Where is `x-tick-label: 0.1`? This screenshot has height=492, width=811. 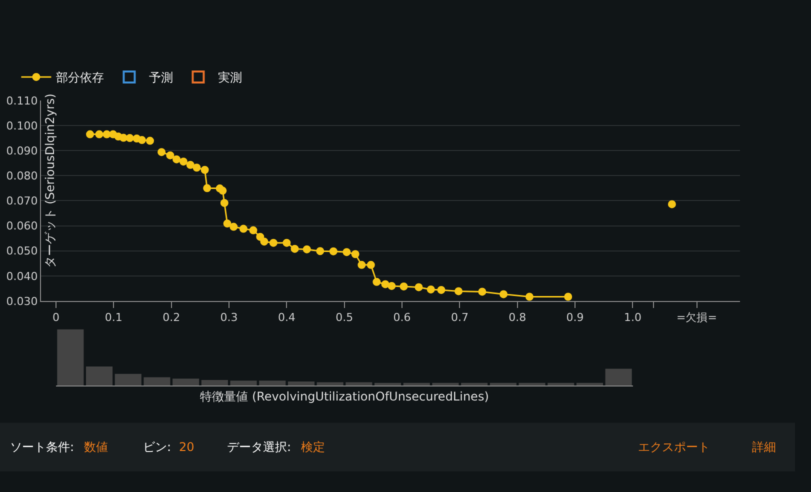
x-tick-label: 0.1 is located at coordinates (113, 317).